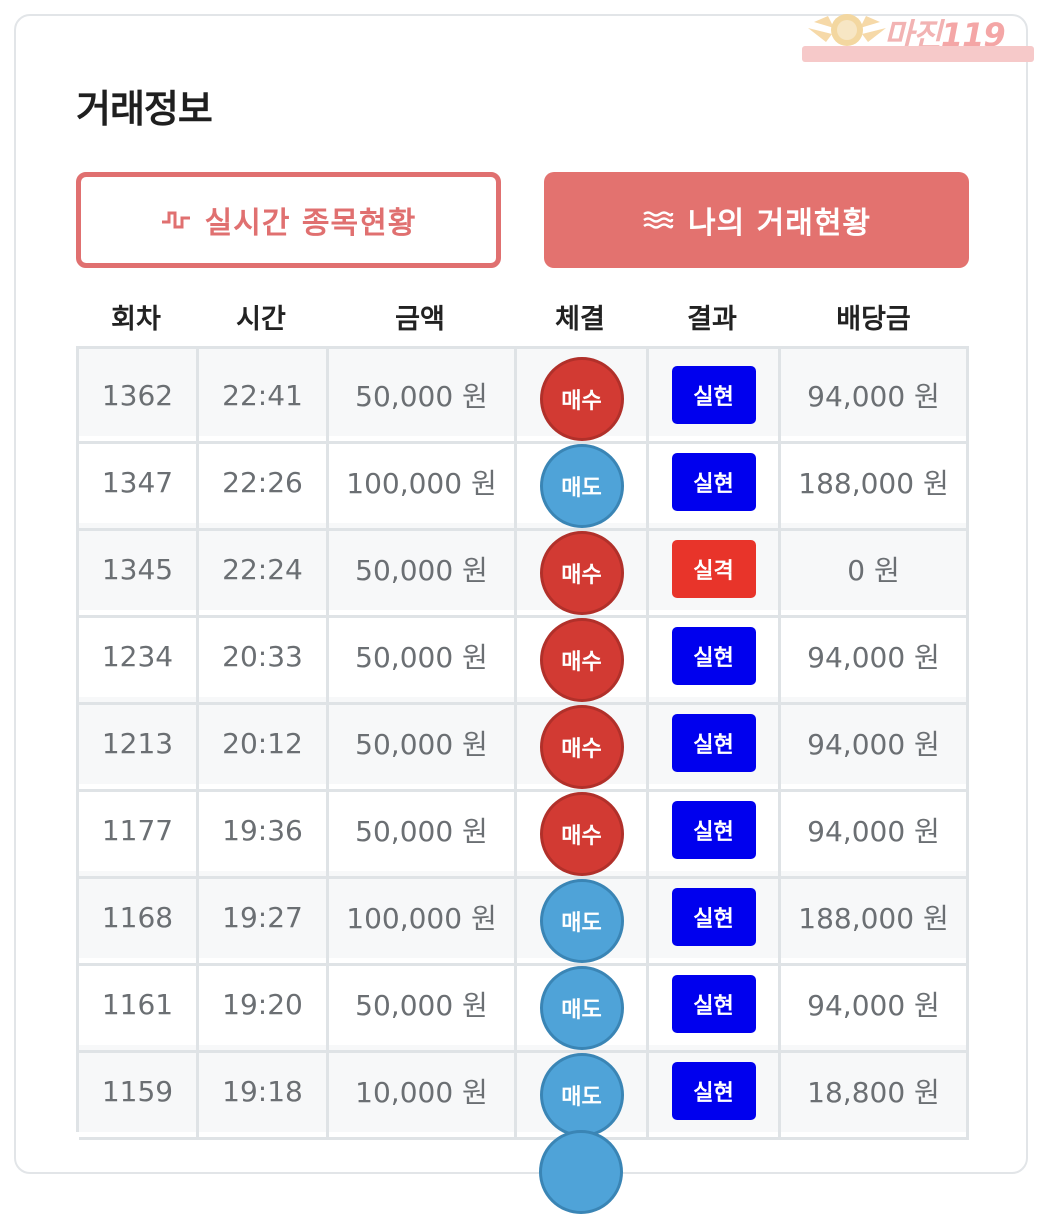  I want to click on table-row: 1159 19:18 10,000 원 매도 실현 18,800 원, so click(524, 1092).